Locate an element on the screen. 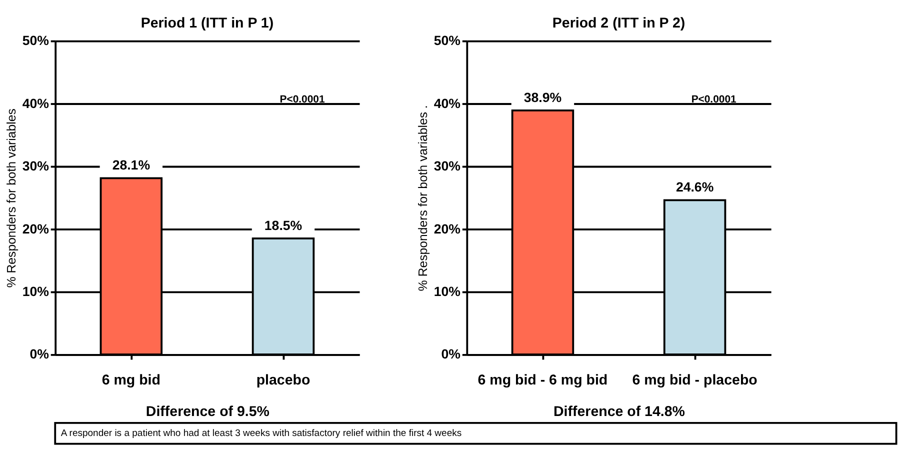 The image size is (902, 467). chart-title: Period 1 (ITT in P 1) is located at coordinates (207, 24).